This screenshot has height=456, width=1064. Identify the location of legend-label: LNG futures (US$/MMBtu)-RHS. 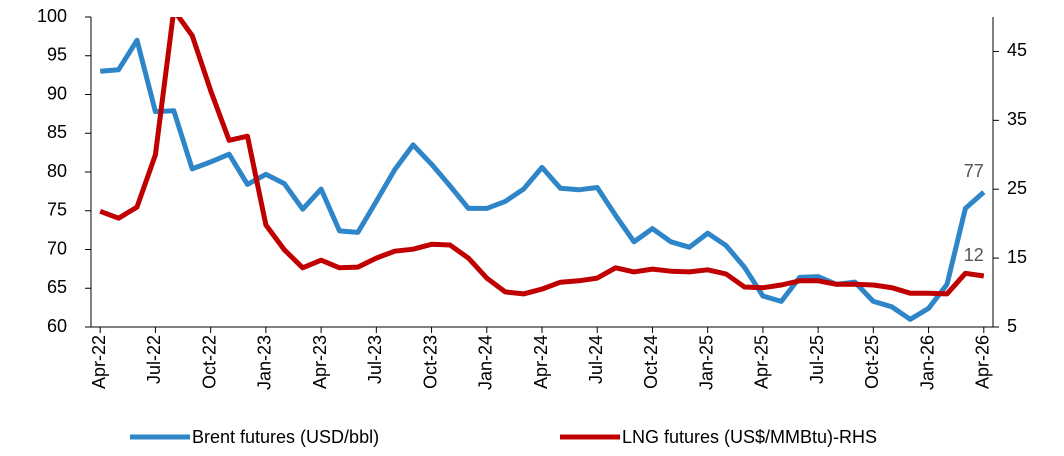
(749, 437).